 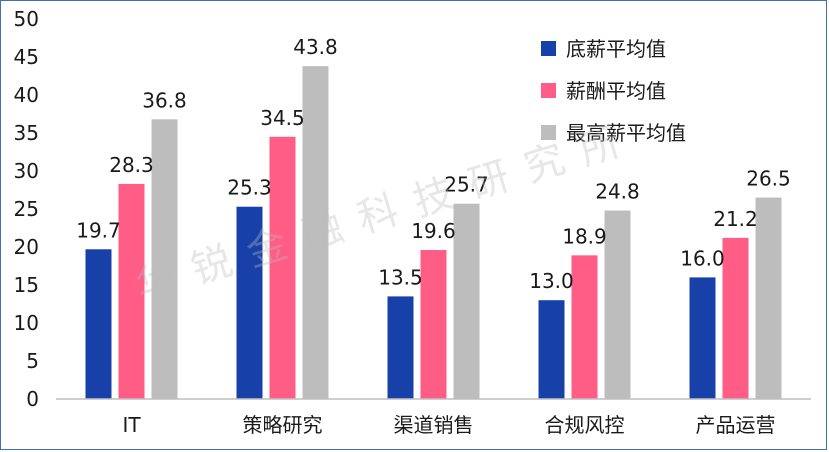 I want to click on y-tick-label: 45, so click(x=26, y=57).